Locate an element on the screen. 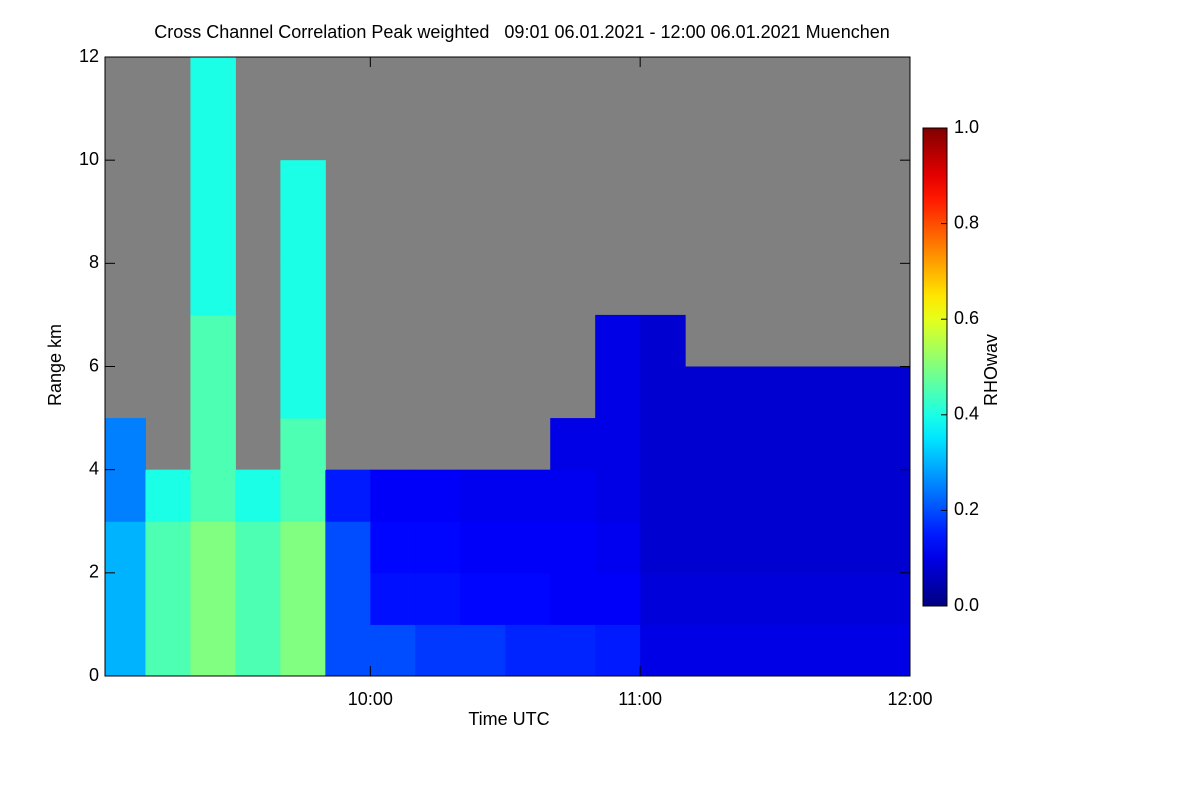 Image resolution: width=1200 pixels, height=800 pixels. x-tick-label: 12:00 is located at coordinates (909, 699).